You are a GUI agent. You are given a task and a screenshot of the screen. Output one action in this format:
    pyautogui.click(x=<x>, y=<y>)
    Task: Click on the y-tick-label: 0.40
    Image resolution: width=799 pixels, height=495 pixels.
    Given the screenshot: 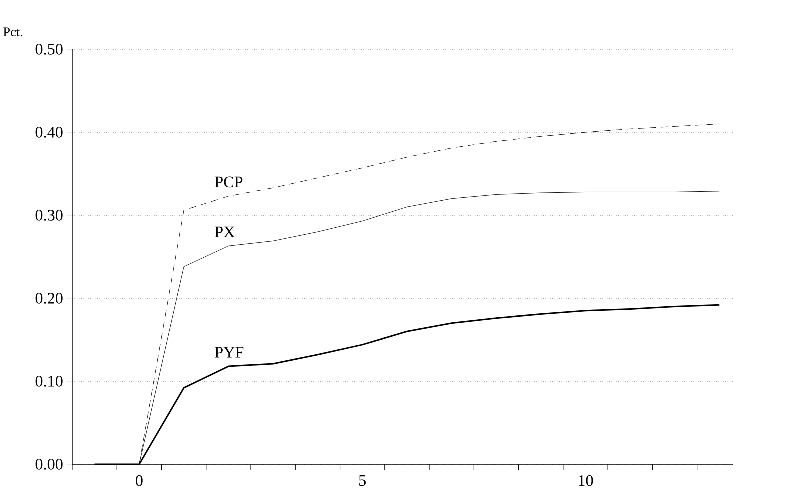 What is the action you would take?
    pyautogui.click(x=49, y=132)
    